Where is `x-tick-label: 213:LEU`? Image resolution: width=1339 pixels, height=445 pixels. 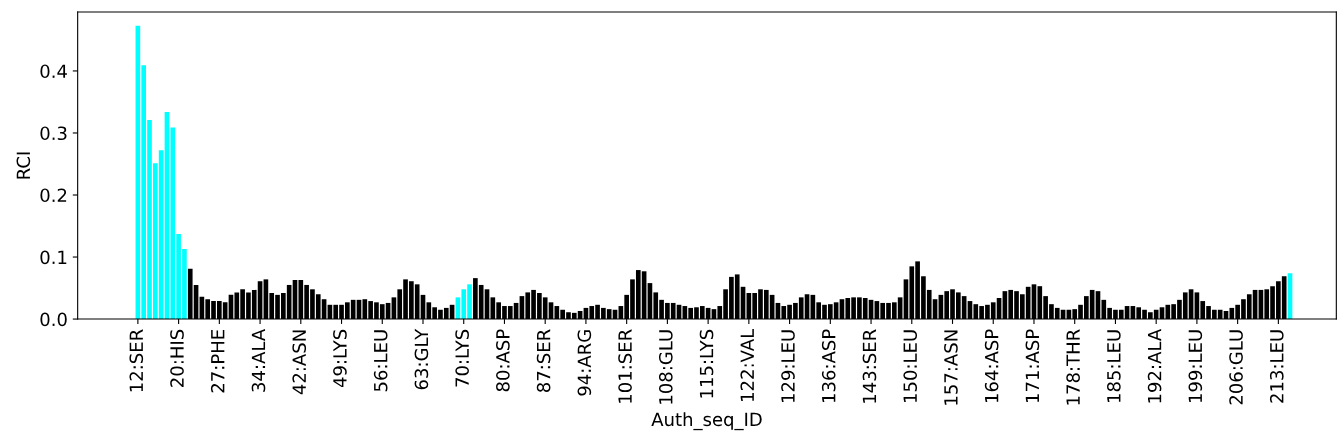
x-tick-label: 213:LEU is located at coordinates (1276, 366).